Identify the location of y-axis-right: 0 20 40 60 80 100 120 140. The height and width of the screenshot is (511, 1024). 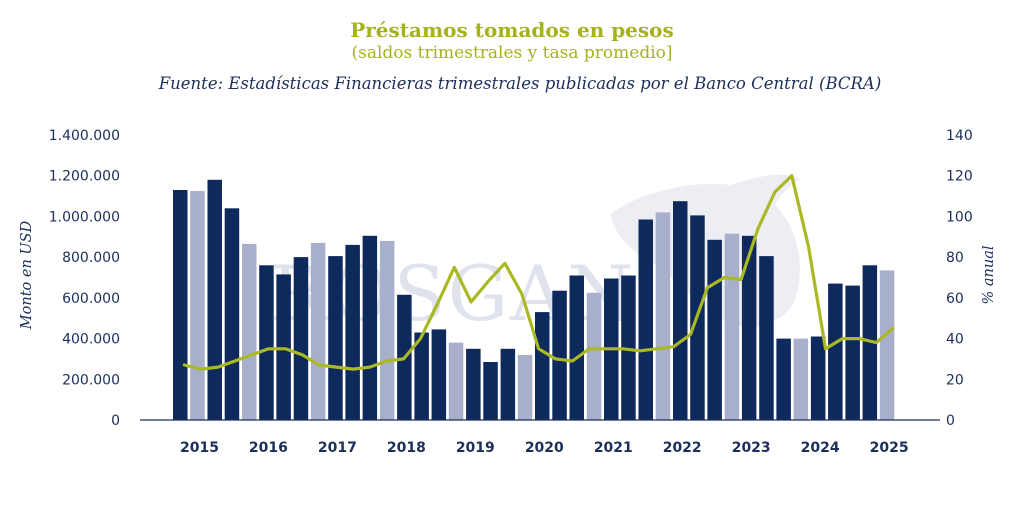
(959, 278).